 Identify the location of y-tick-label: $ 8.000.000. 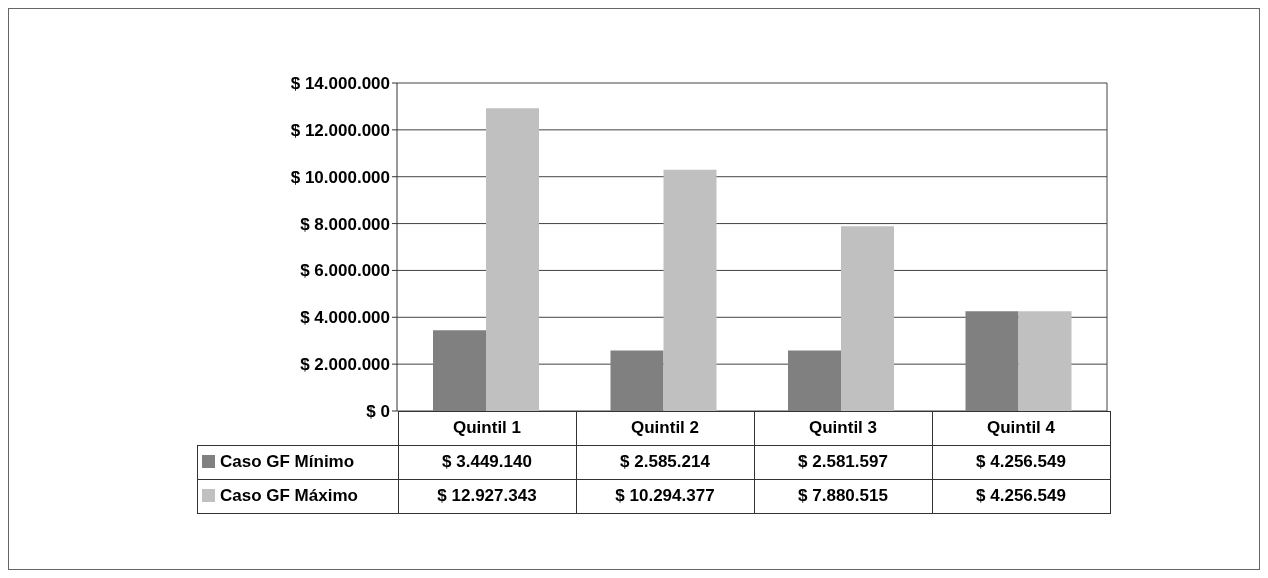
(345, 224).